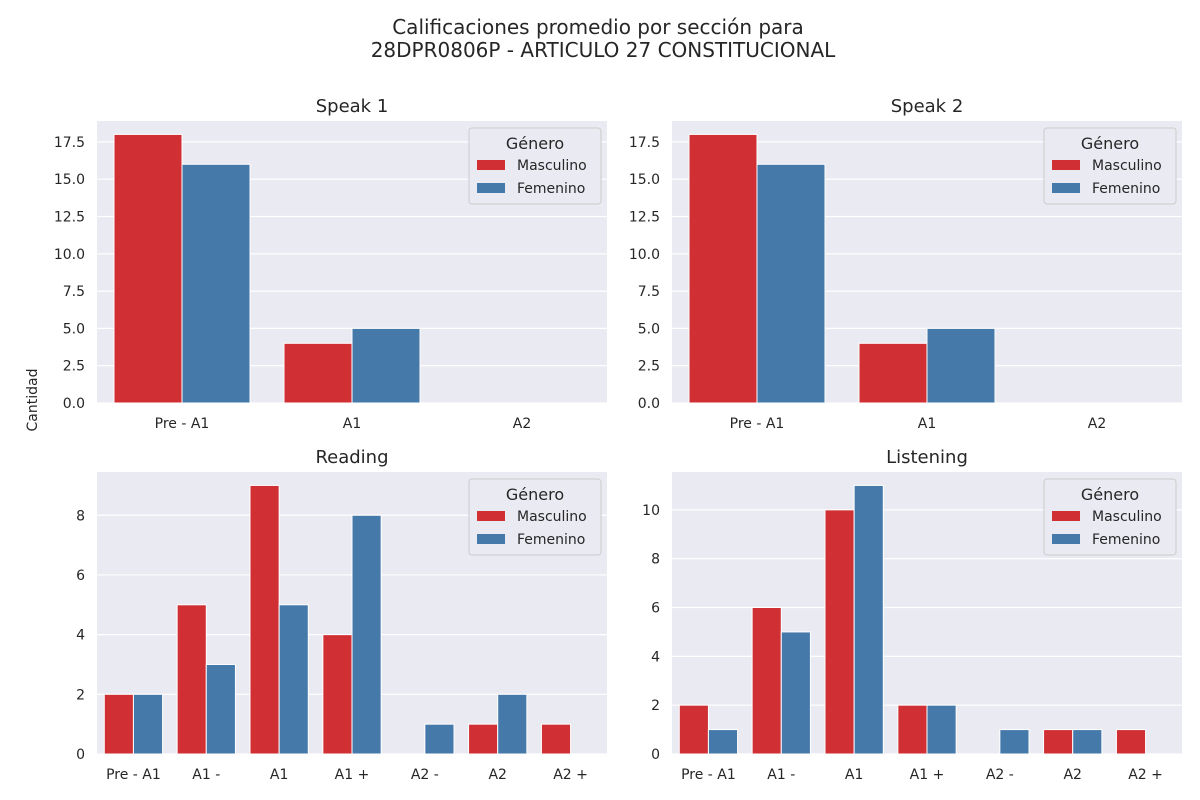 This screenshot has height=800, width=1200. Describe the element at coordinates (603, 50) in the screenshot. I see `figure-title-line-2: 28DPR0806P - ARTICULO 27 CONSTITUCIONAL` at that location.